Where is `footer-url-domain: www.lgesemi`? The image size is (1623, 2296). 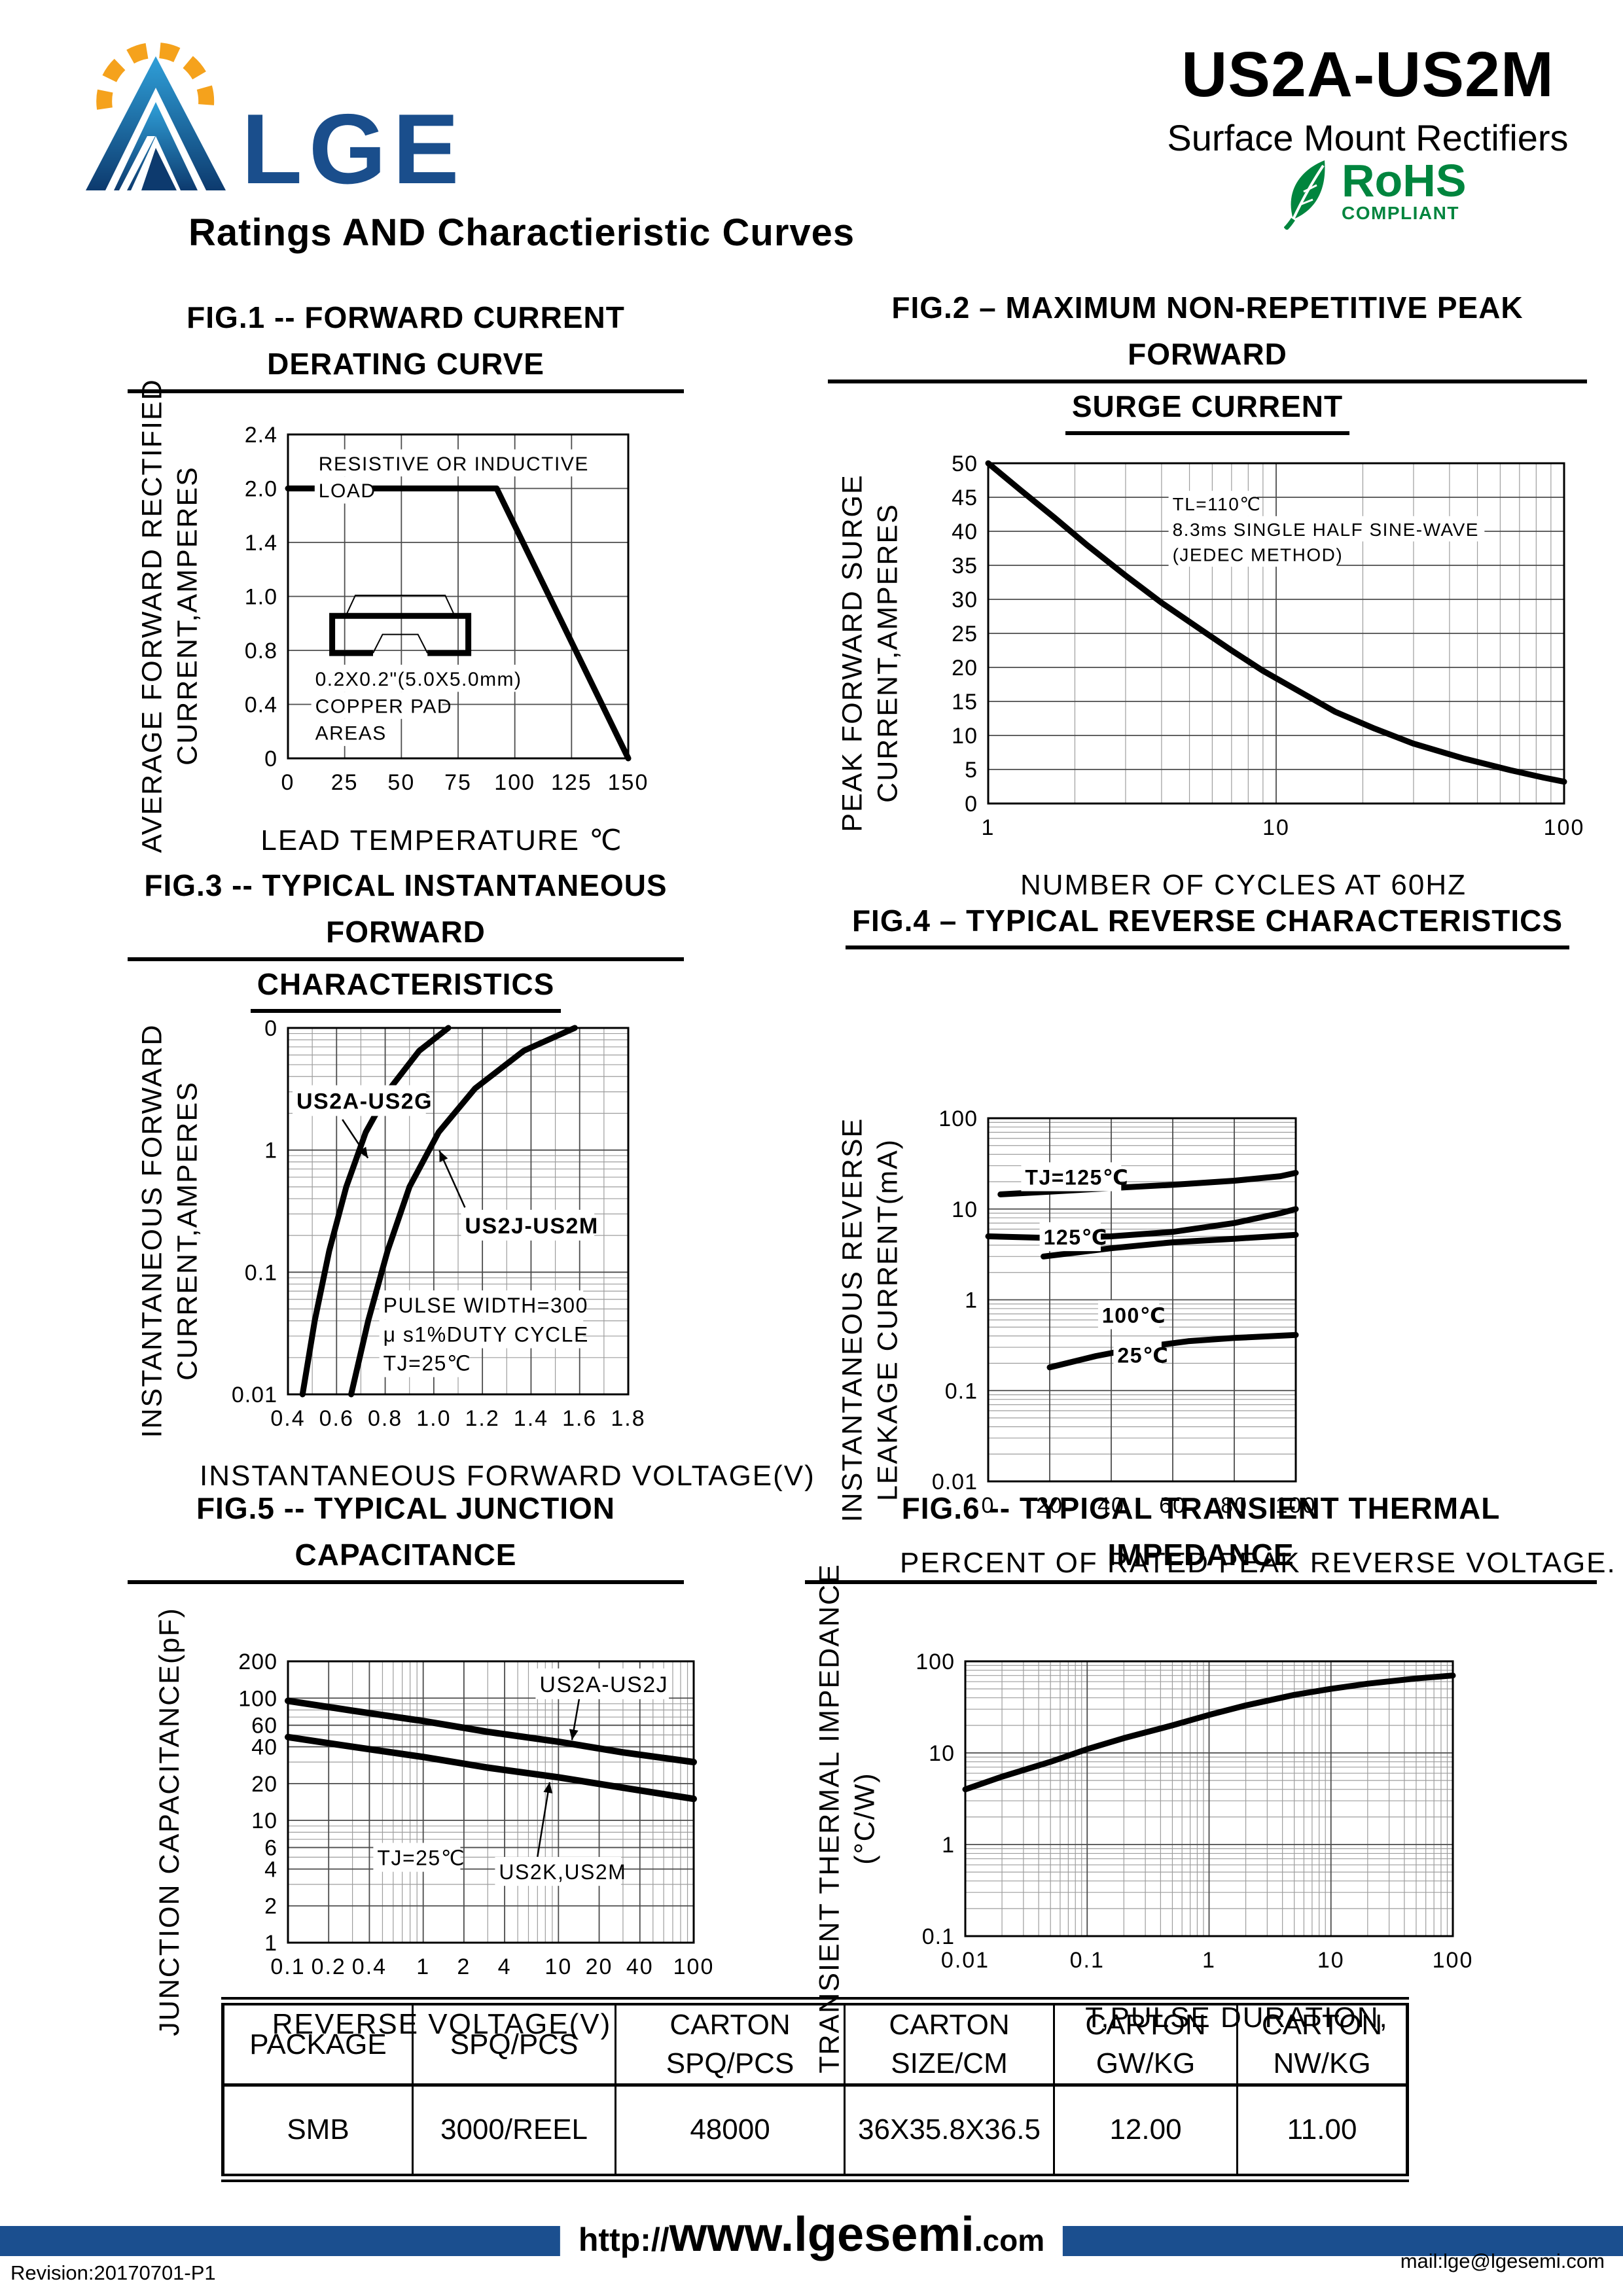
footer-url-domain: www.lgesemi is located at coordinates (821, 2234).